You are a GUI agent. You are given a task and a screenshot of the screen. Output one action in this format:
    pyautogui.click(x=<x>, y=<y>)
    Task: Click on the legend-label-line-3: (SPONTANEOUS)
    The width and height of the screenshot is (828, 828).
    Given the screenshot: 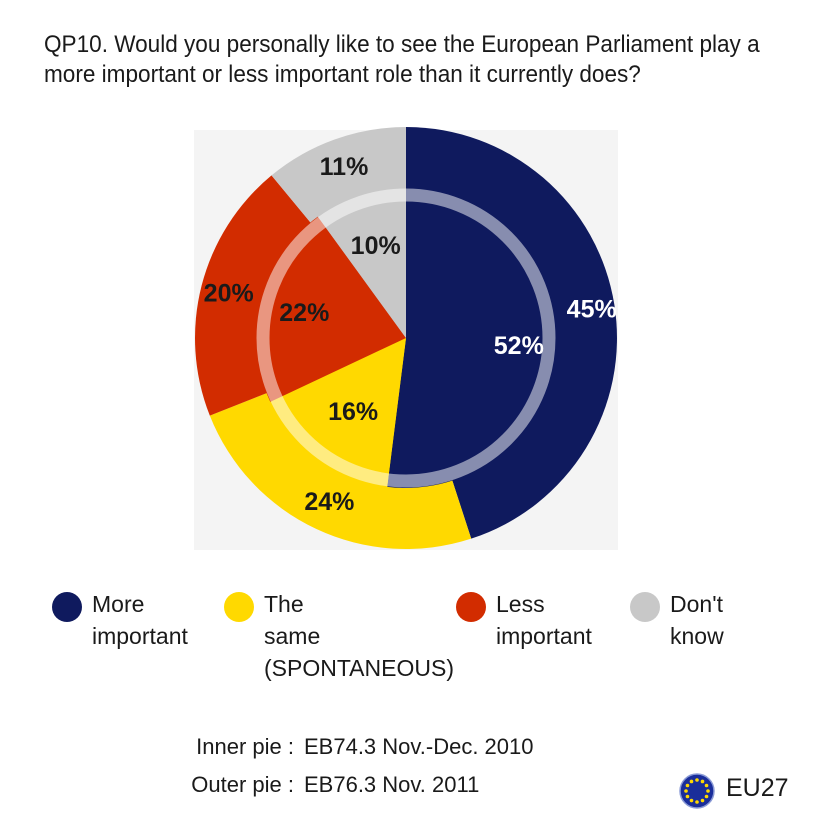 What is the action you would take?
    pyautogui.click(x=359, y=668)
    